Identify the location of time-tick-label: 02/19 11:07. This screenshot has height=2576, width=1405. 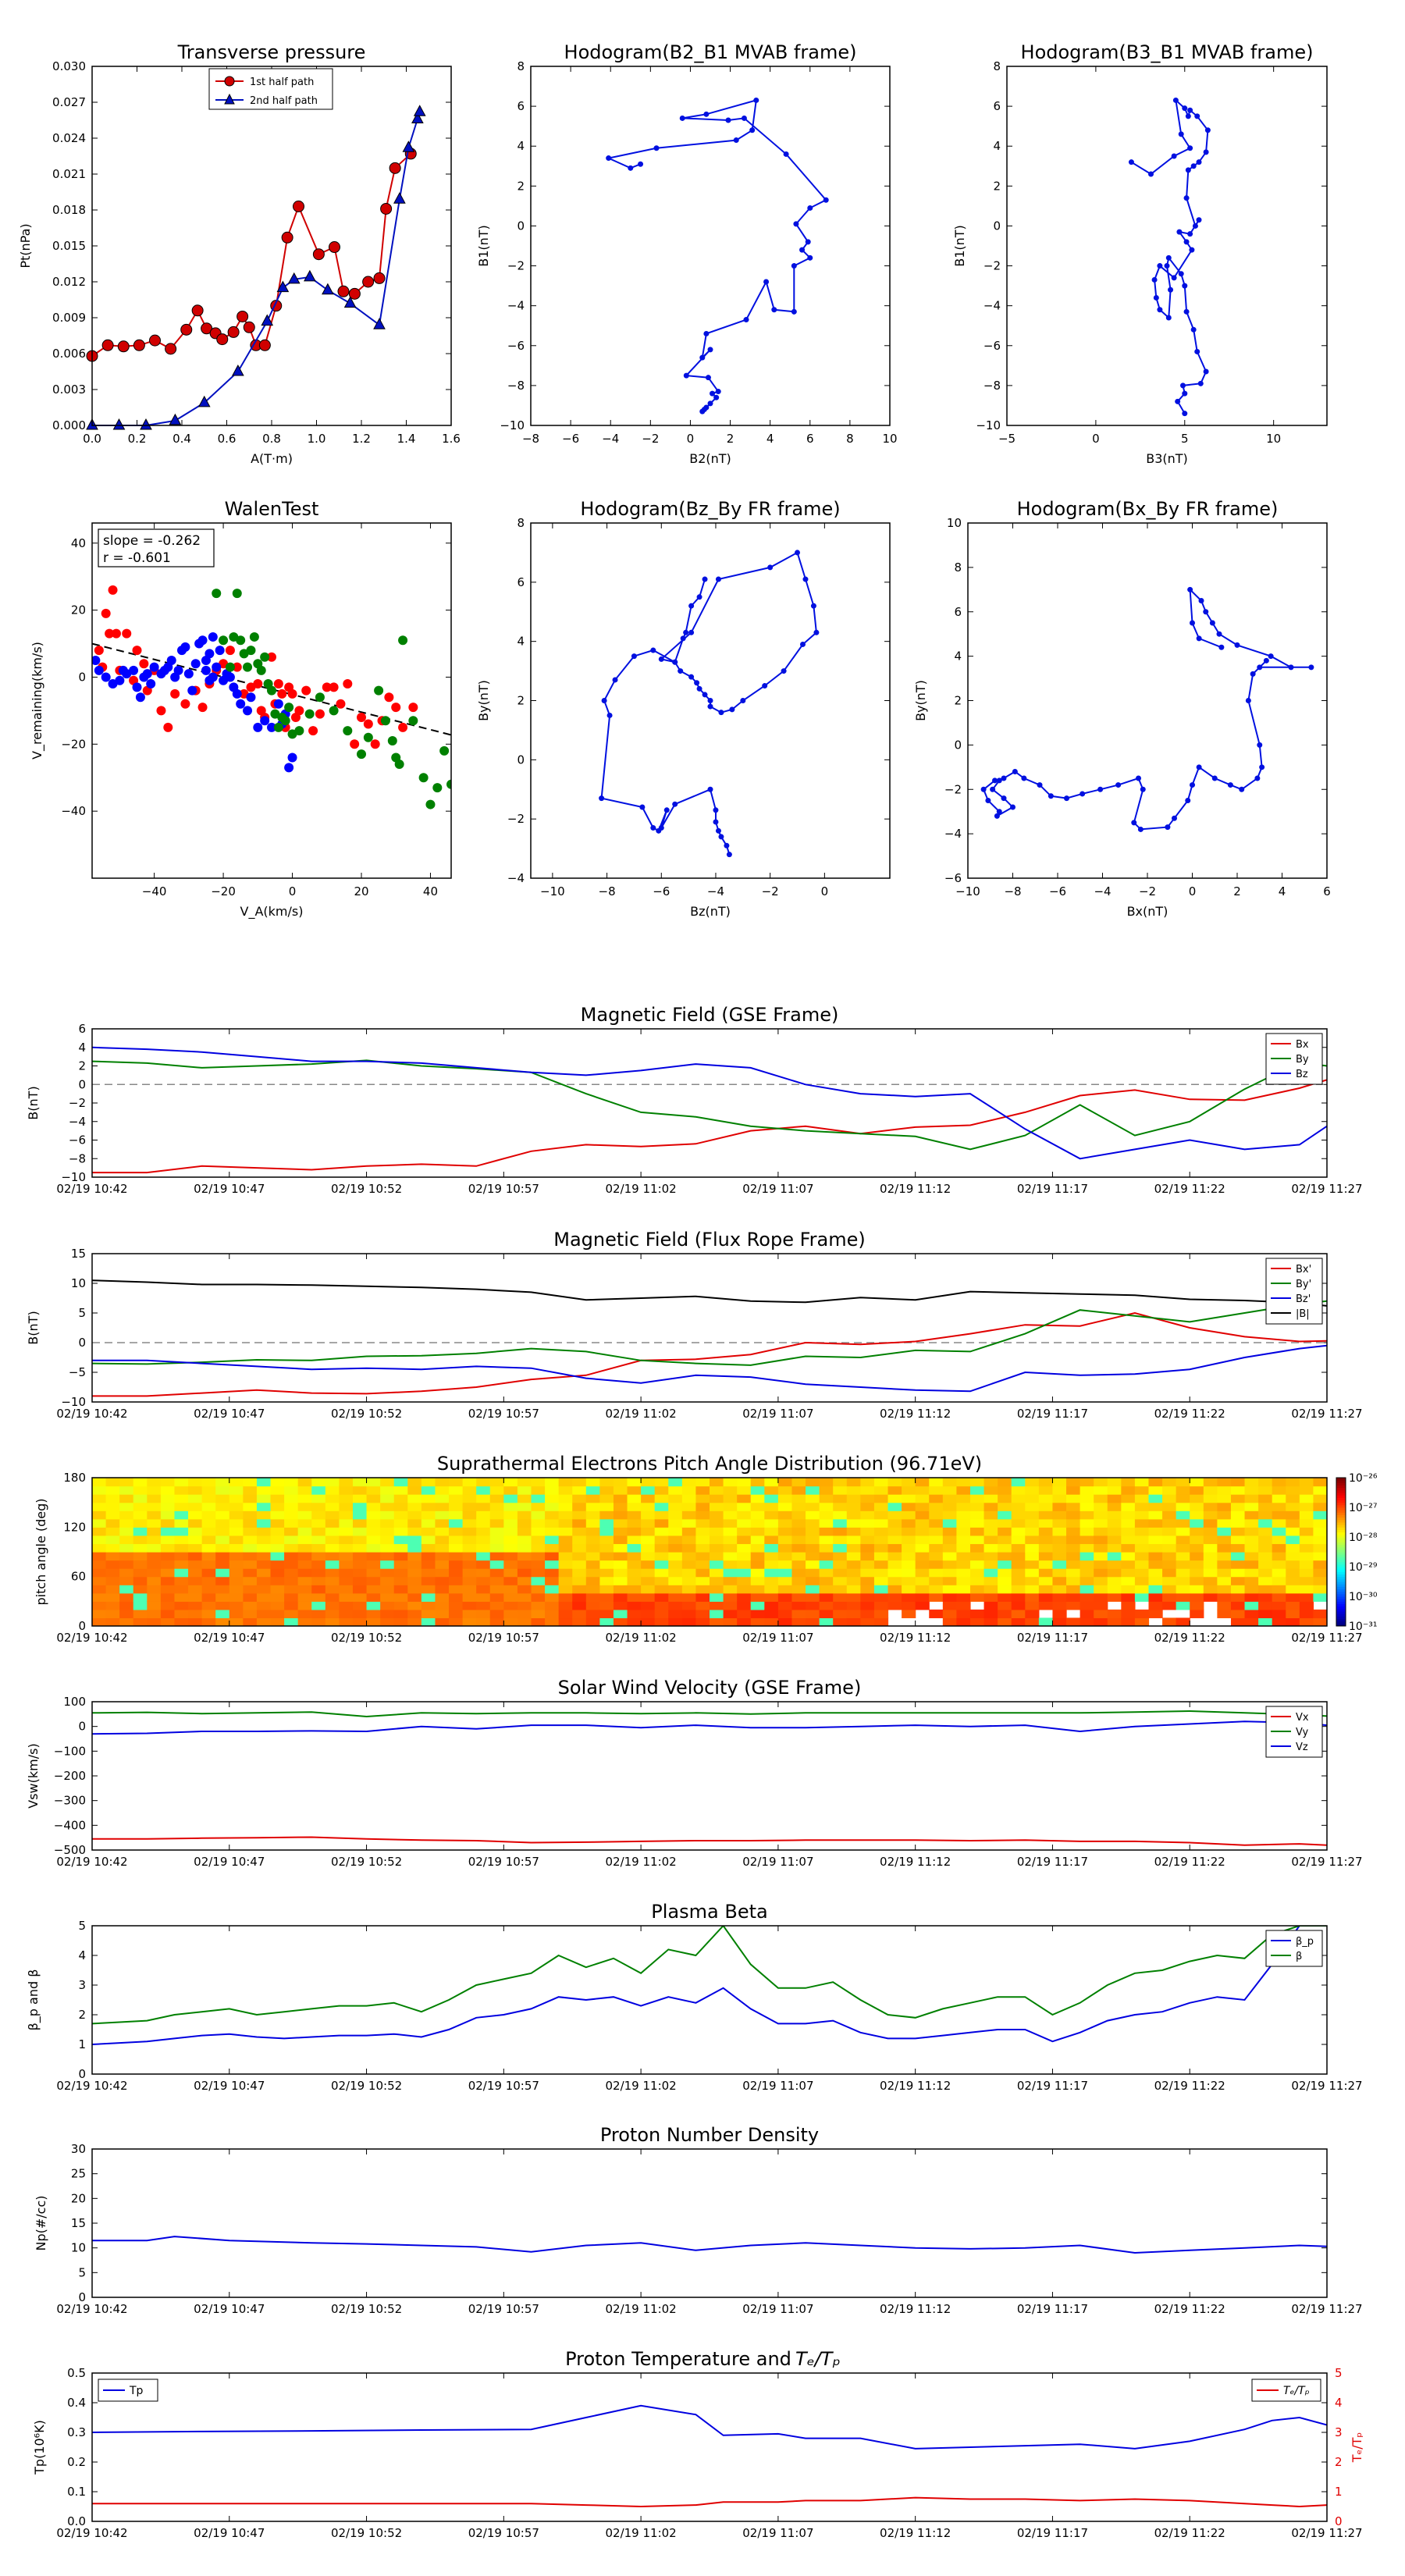
(778, 2086).